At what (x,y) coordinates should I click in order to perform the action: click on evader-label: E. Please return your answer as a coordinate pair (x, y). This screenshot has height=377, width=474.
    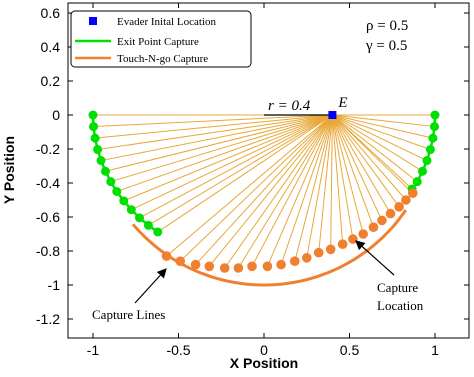
    Looking at the image, I should click on (342, 103).